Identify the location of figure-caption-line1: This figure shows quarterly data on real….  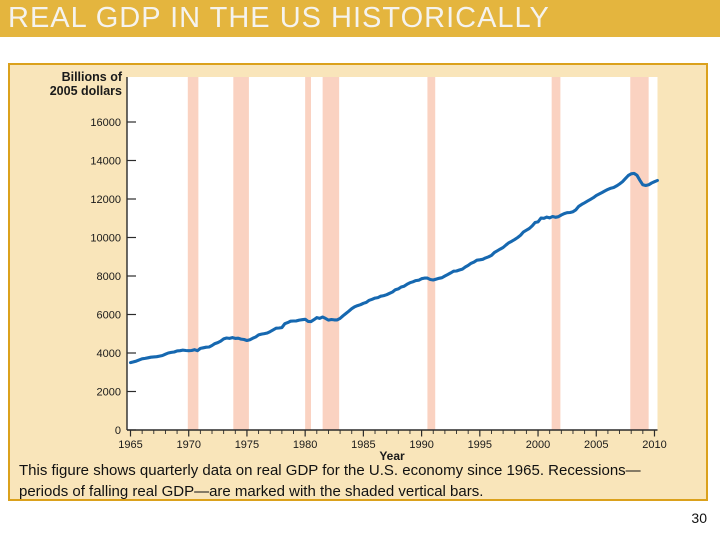
(330, 470).